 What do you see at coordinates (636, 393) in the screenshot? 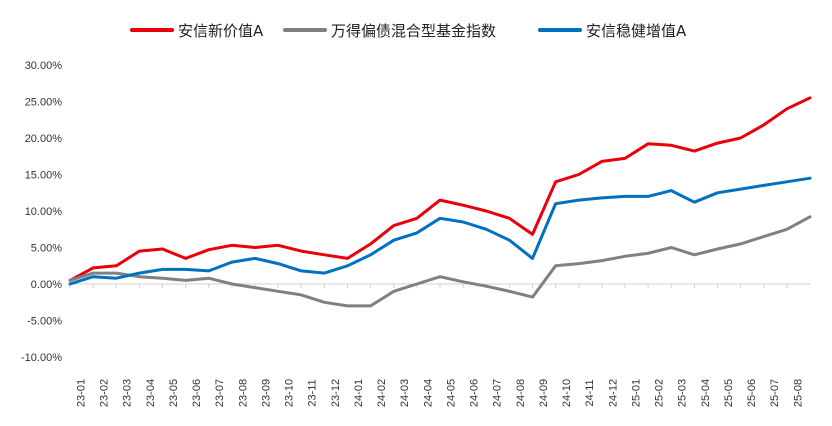
I see `x-tick-label: 25-01` at bounding box center [636, 393].